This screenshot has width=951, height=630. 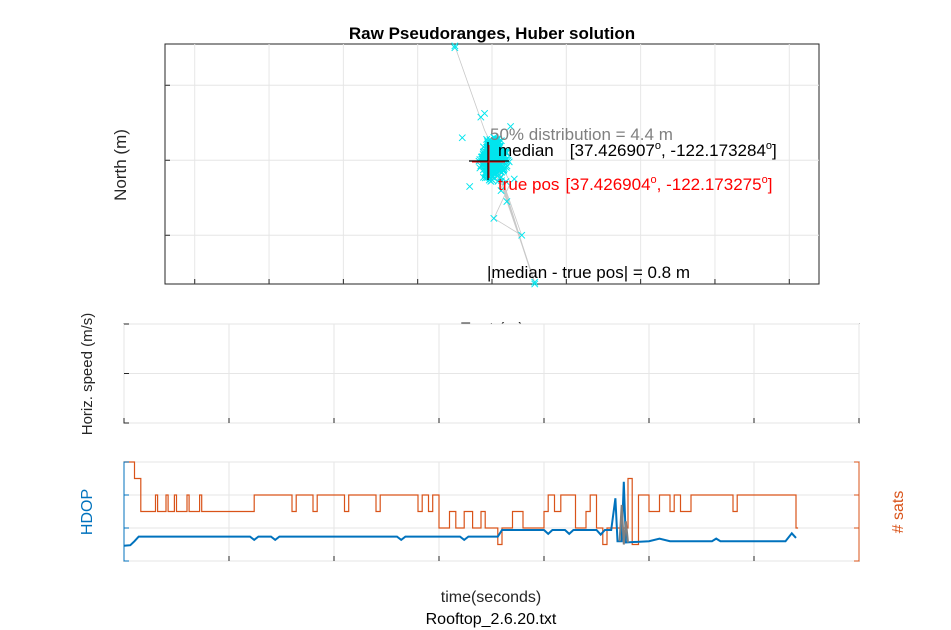 What do you see at coordinates (492, 281) in the screenshot?
I see `scatter-x-ticks` at bounding box center [492, 281].